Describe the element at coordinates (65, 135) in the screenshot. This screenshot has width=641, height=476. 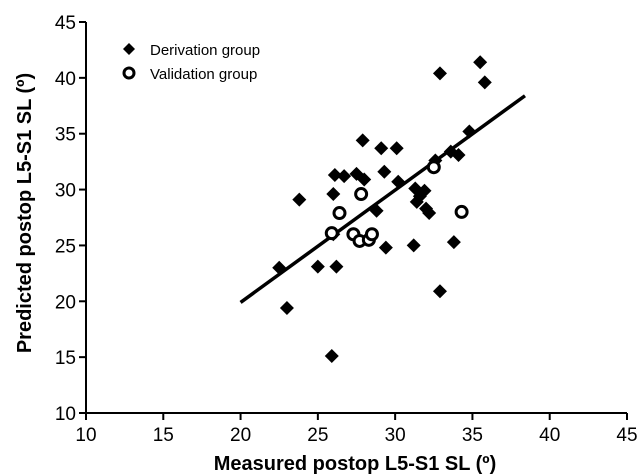
I see `y-tick-label: 35` at that location.